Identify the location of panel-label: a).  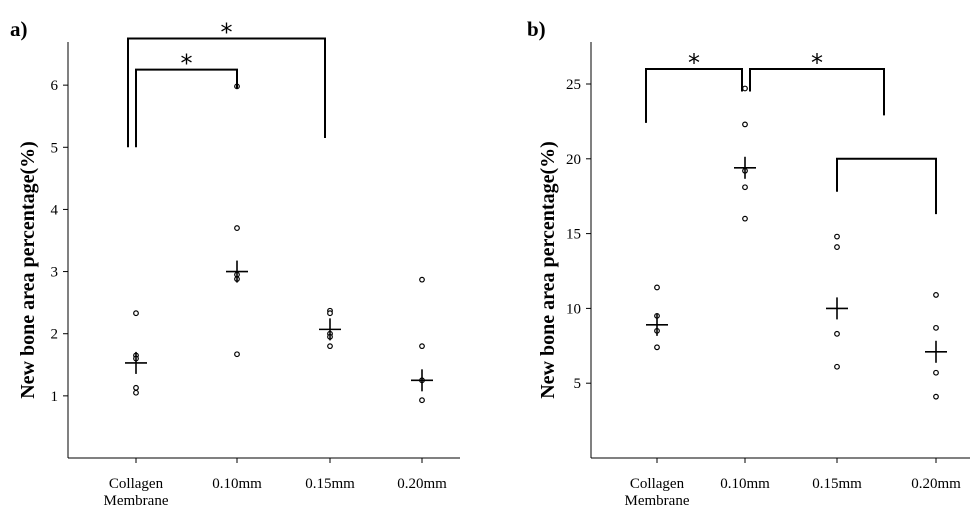
(19, 29).